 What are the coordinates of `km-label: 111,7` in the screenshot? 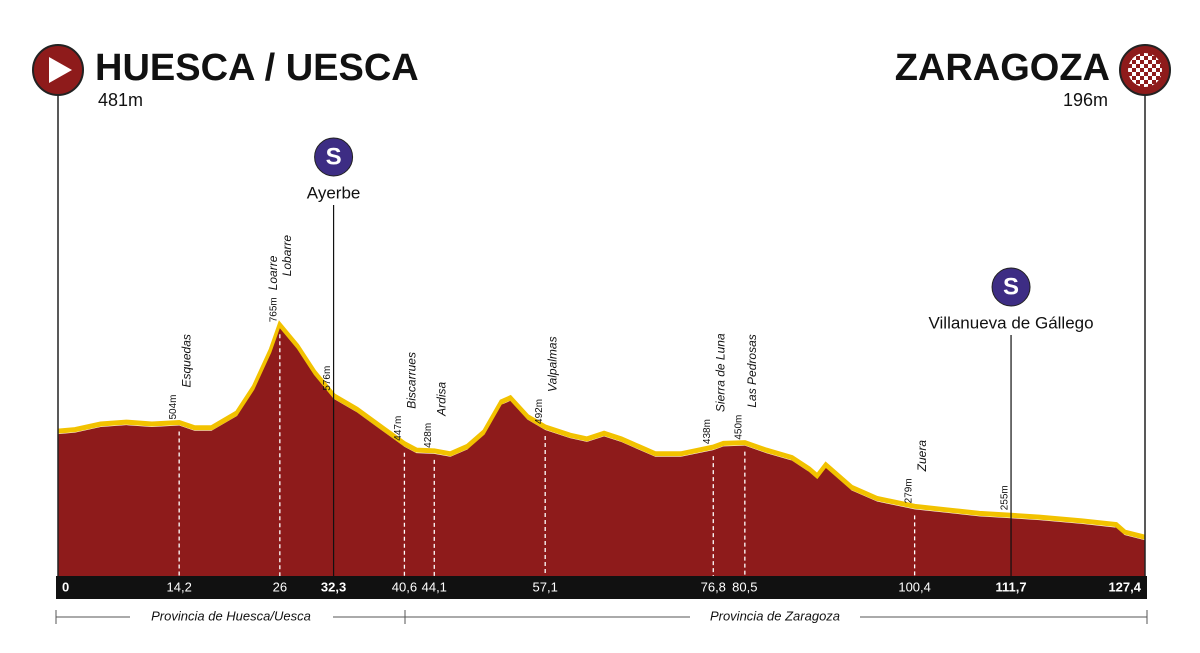 It's located at (1010, 586).